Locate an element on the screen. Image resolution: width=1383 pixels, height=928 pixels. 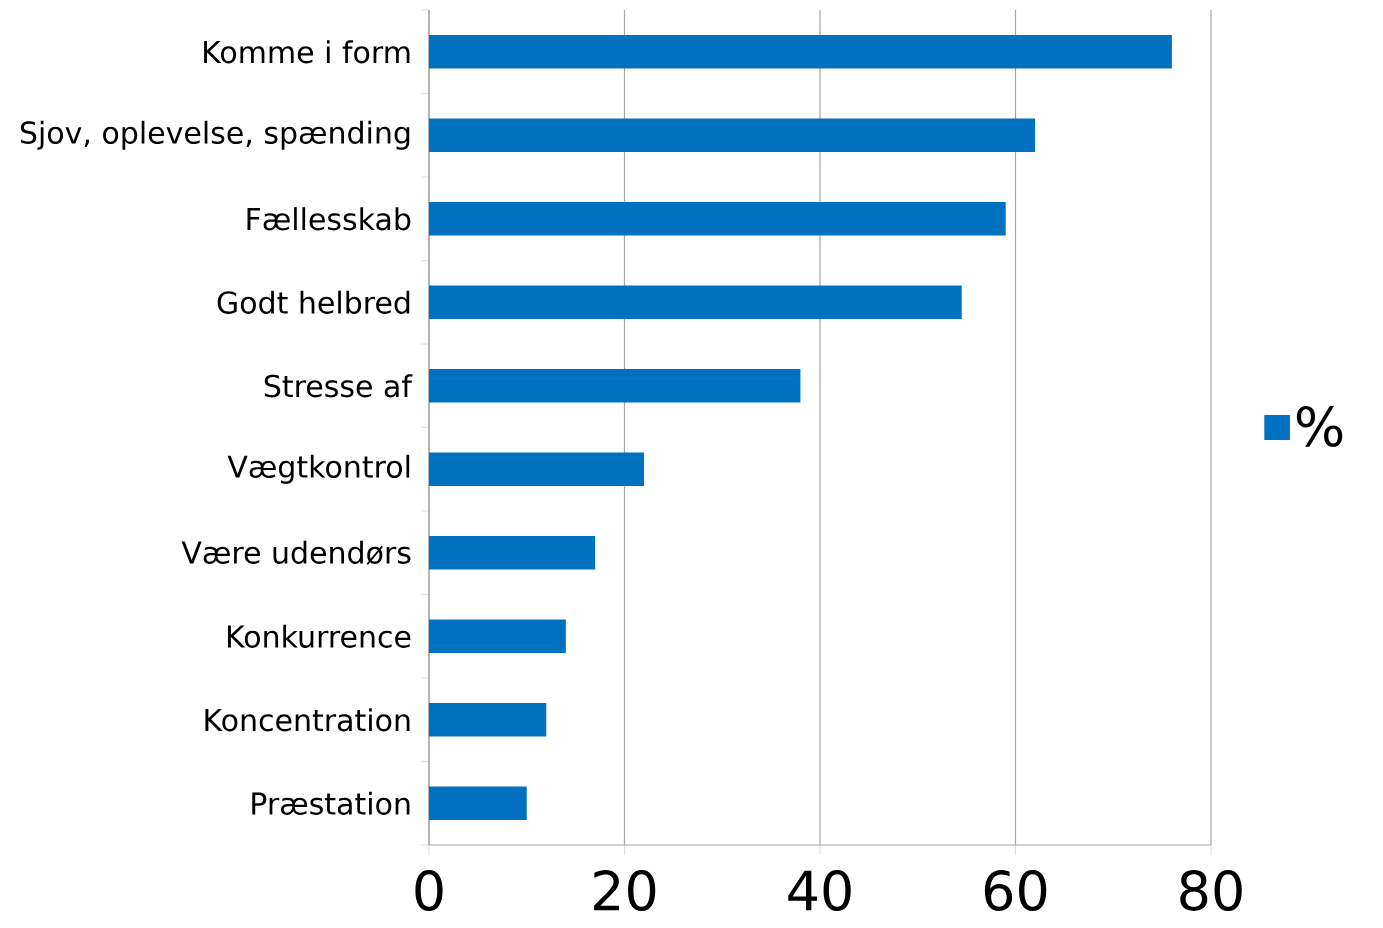
x-tick-label: 40 is located at coordinates (819, 890).